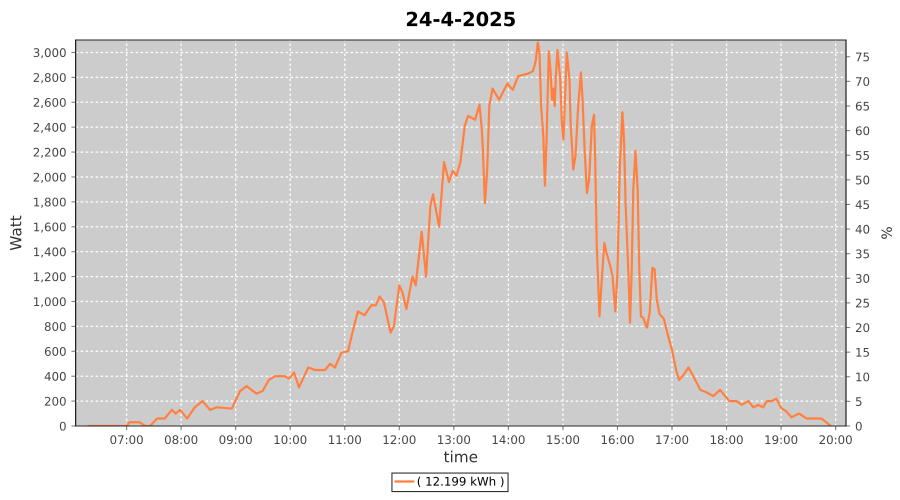 The image size is (900, 500). What do you see at coordinates (835, 439) in the screenshot?
I see `x-tick-label: 20:00` at bounding box center [835, 439].